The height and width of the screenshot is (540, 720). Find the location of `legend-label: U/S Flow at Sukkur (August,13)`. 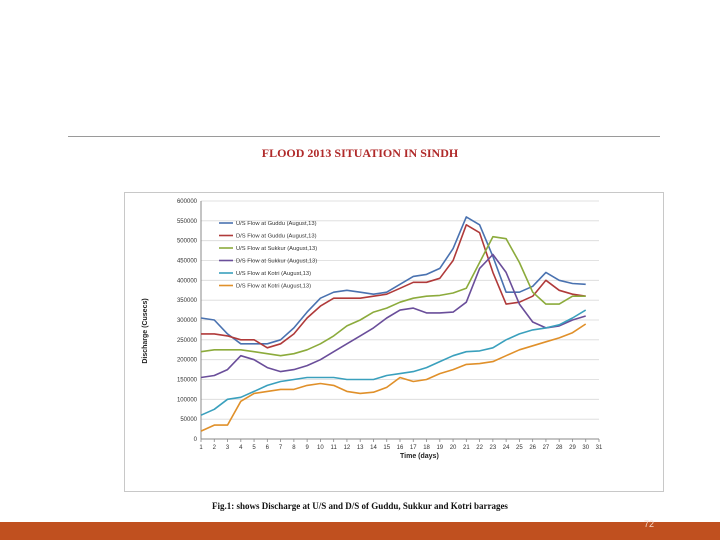

legend-label: U/S Flow at Sukkur (August,13) is located at coordinates (276, 249).